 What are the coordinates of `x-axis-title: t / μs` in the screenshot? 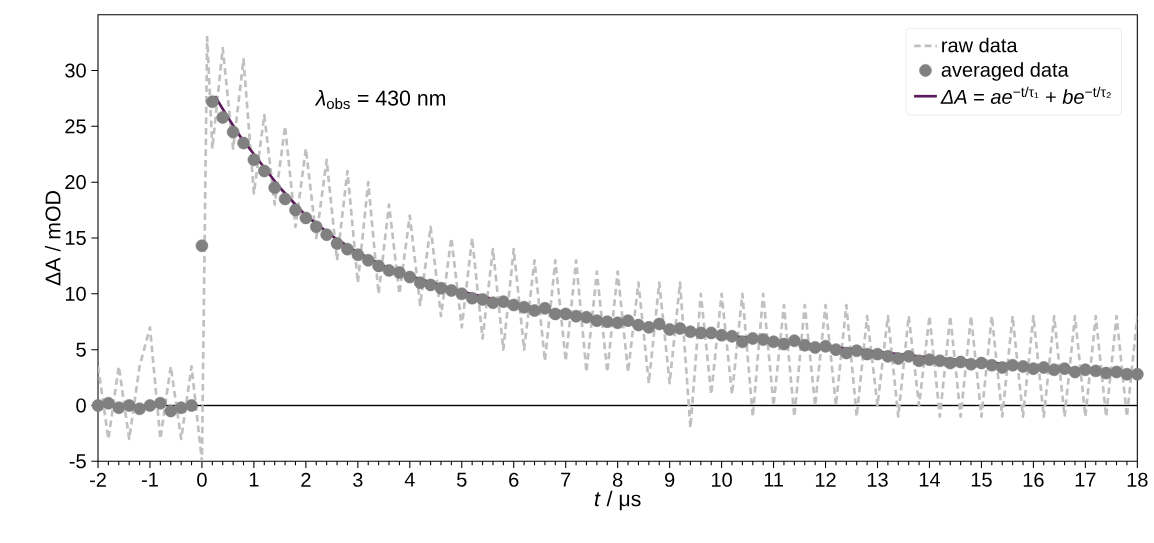 It's located at (617, 500).